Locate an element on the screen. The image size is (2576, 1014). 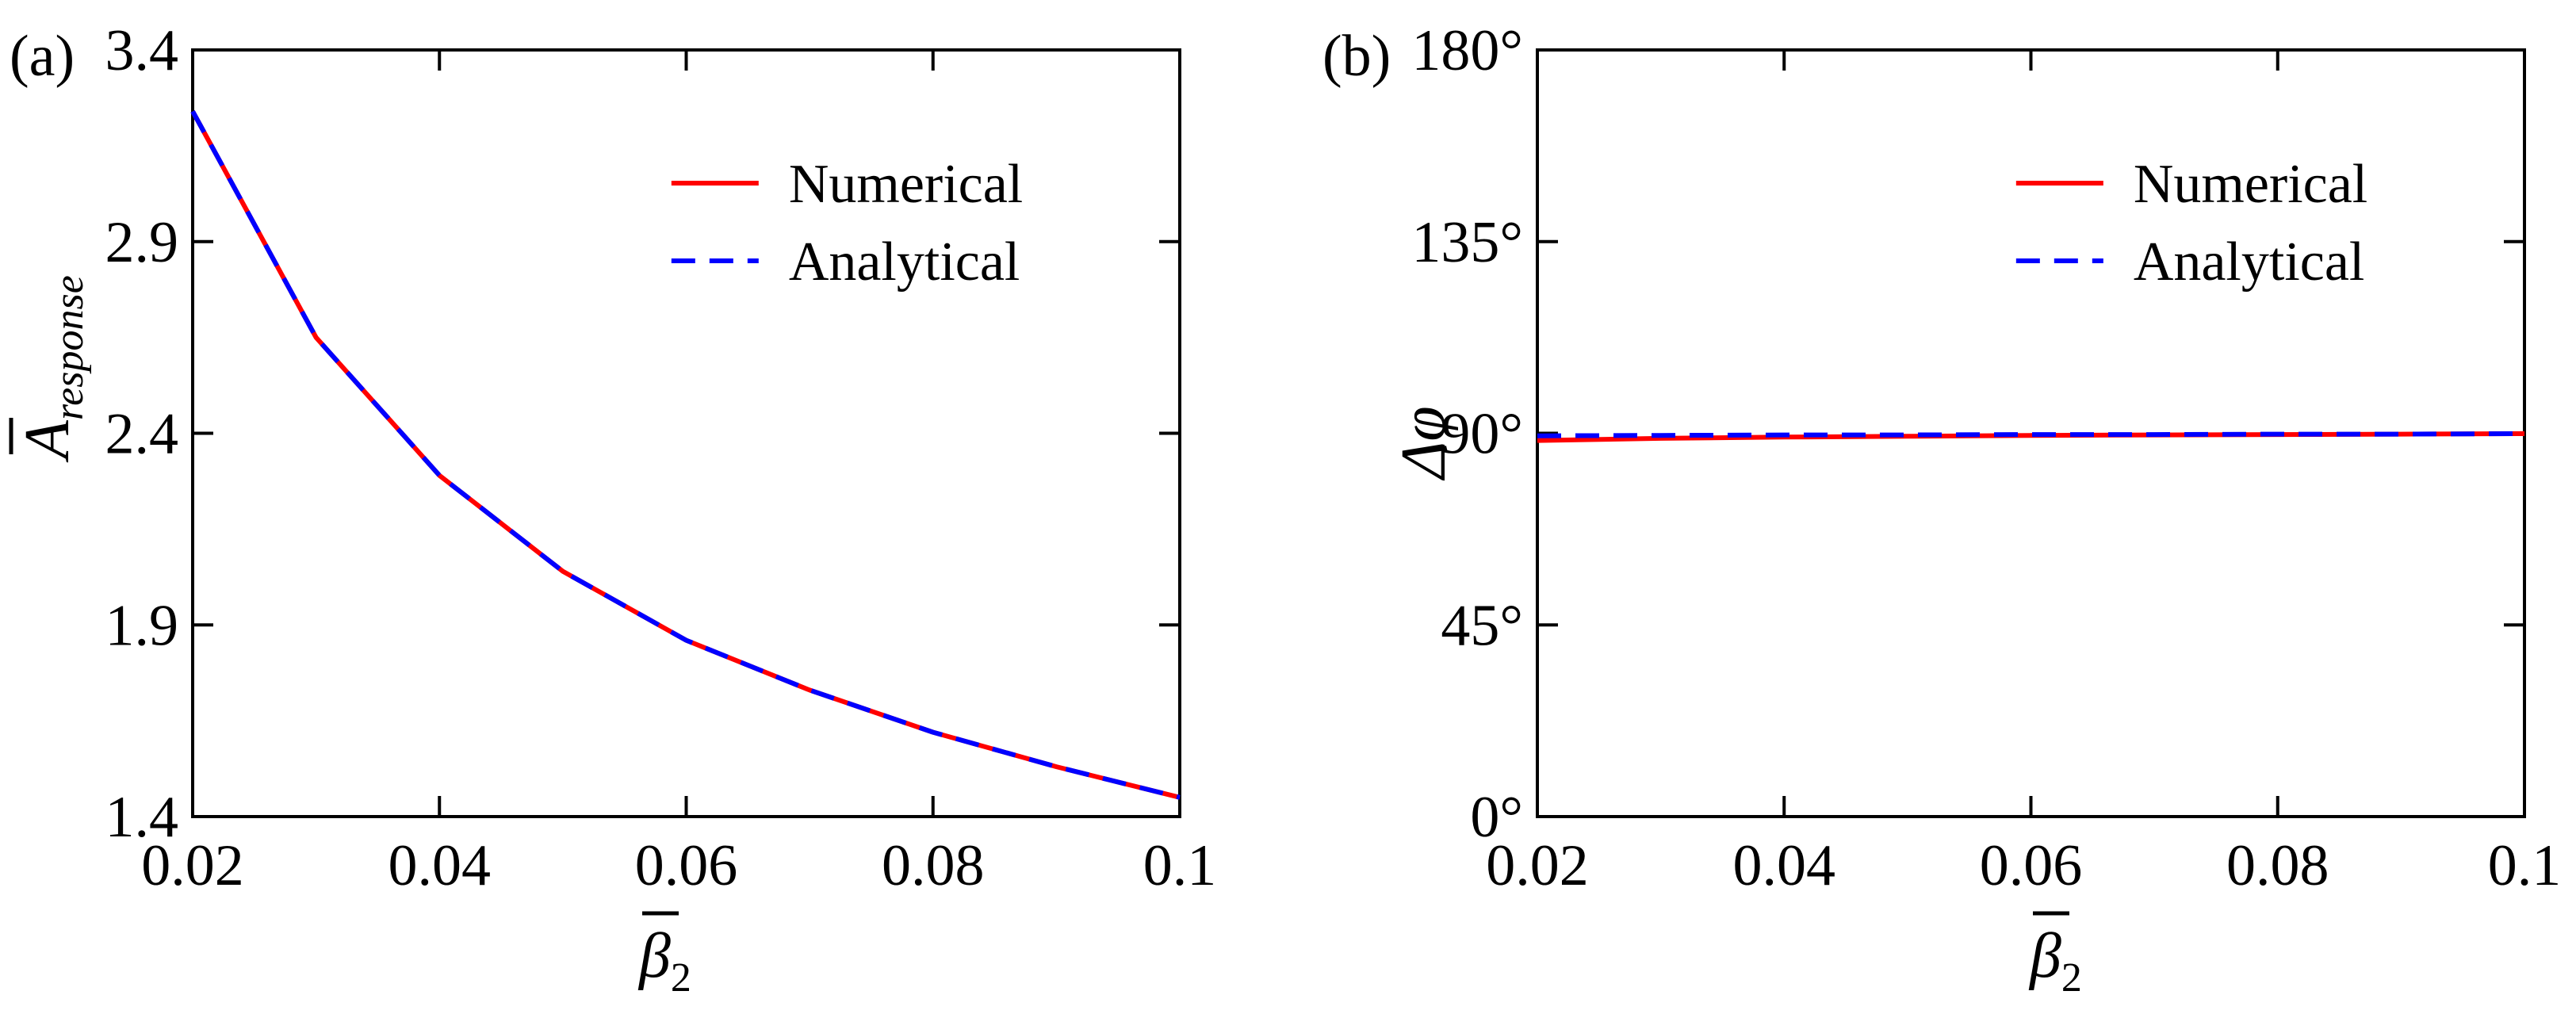
panel-a-xtick-label: 0.1 is located at coordinates (1180, 865).